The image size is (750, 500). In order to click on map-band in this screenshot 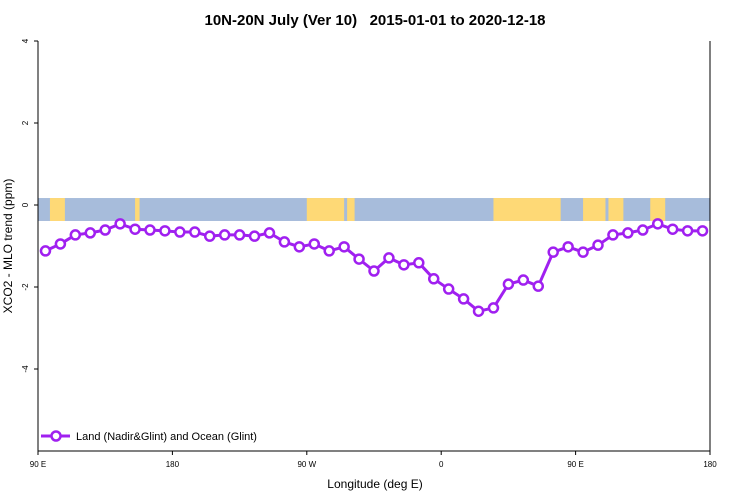, I will do `click(374, 209)`.